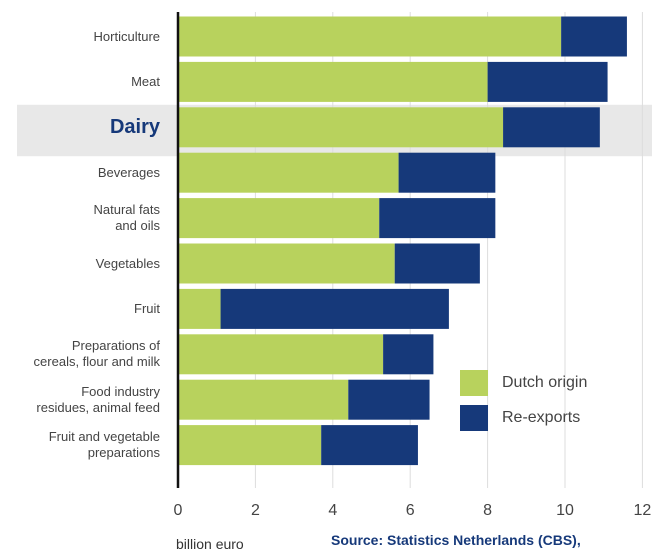 This screenshot has width=652, height=555. I want to click on x-tick-label: 2, so click(255, 510).